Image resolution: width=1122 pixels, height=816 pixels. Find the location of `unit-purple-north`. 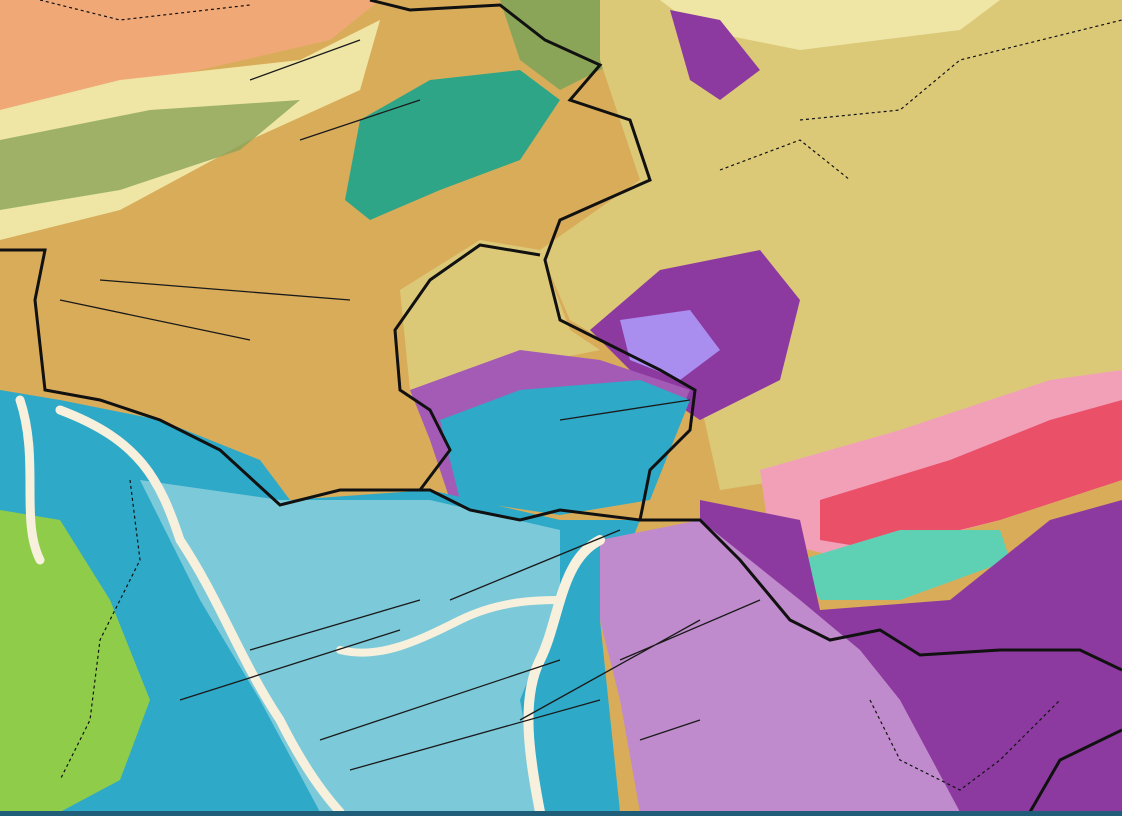

unit-purple-north is located at coordinates (715, 55).